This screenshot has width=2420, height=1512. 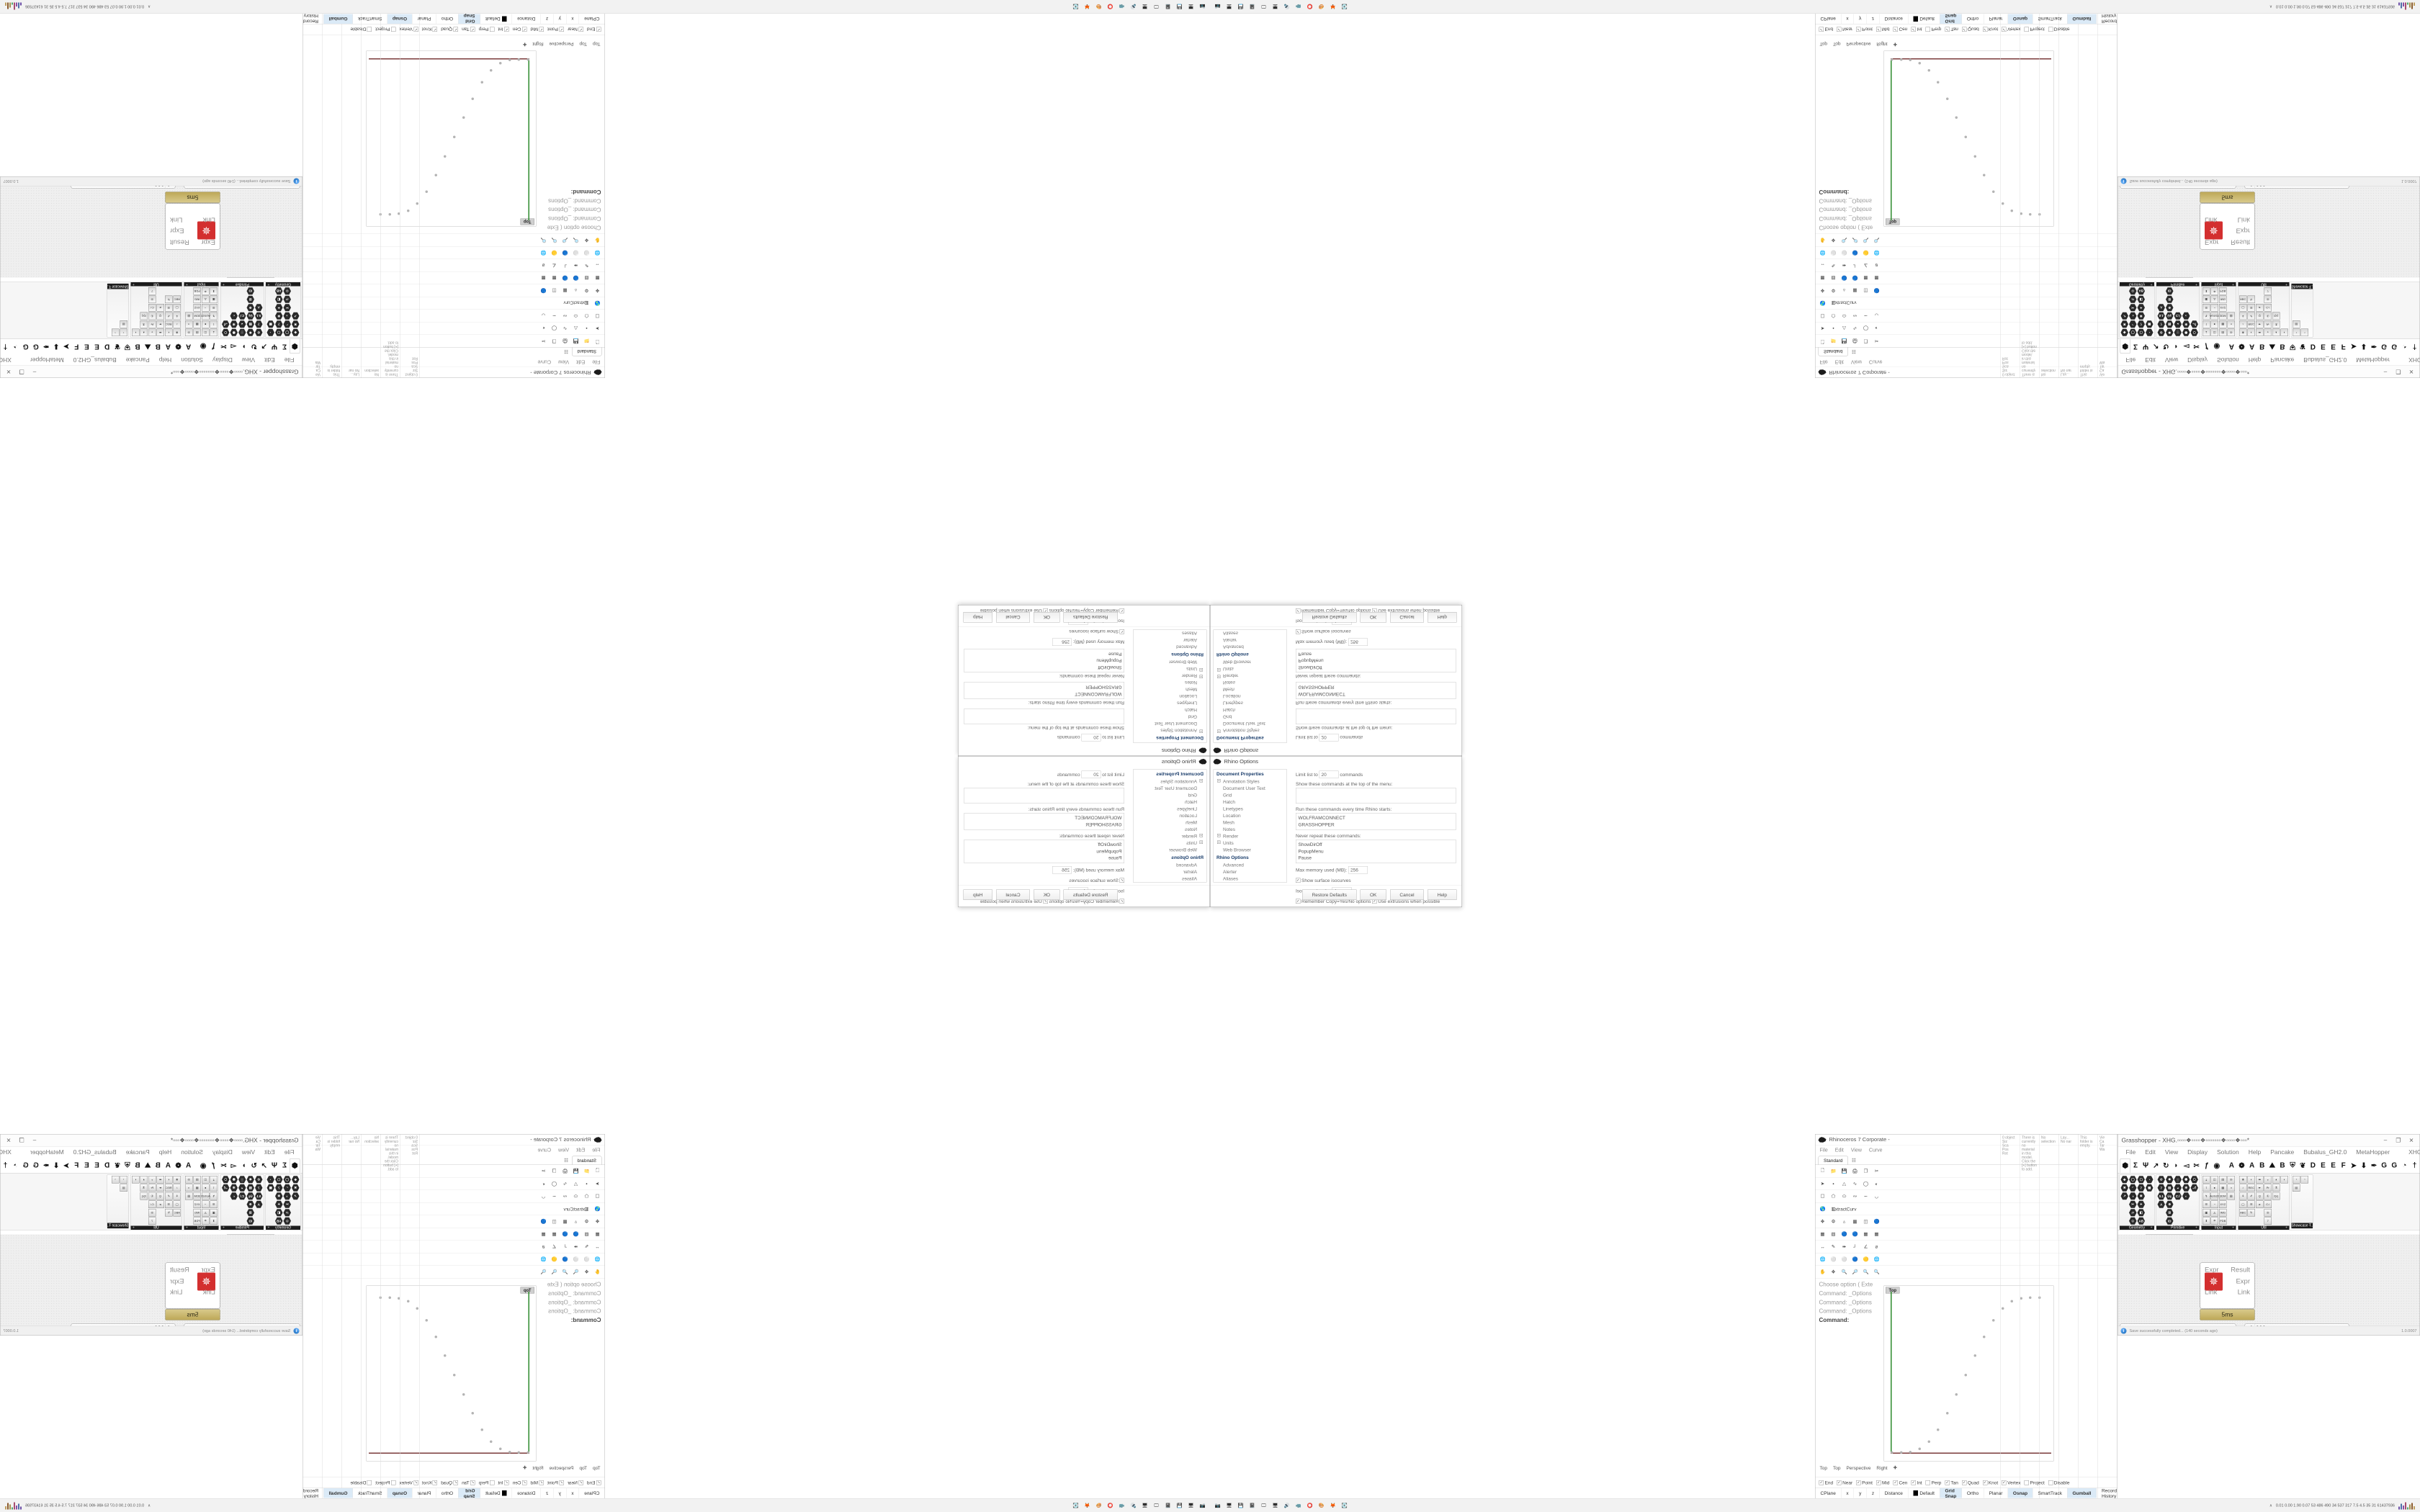 I want to click on component-icon: ●, so click(x=2214, y=1188).